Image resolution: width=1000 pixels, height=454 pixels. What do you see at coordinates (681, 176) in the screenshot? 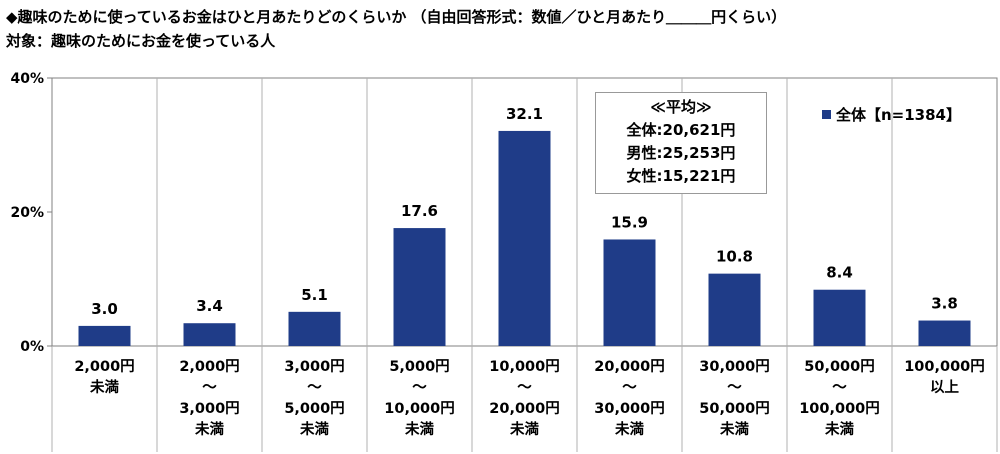
I see `average-female: 女性:15,221円` at bounding box center [681, 176].